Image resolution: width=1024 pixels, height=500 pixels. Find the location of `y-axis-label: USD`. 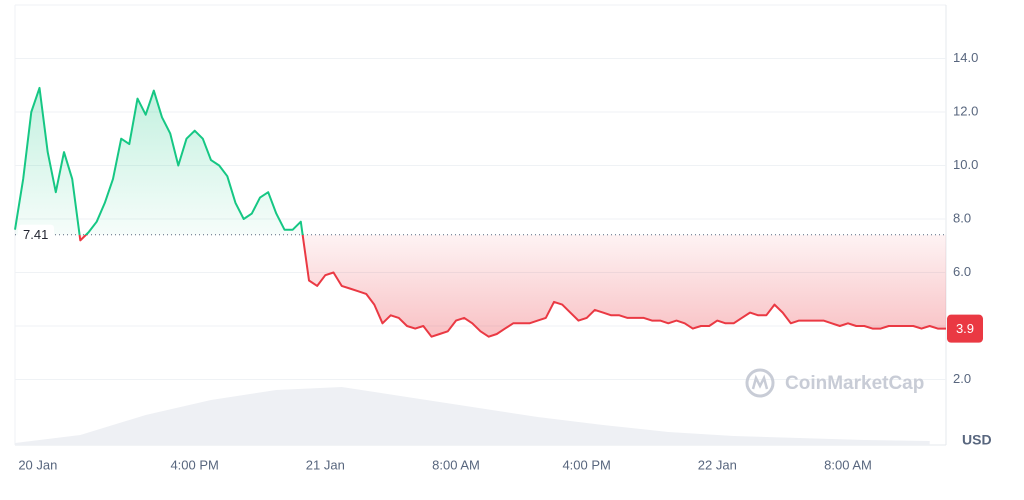

y-axis-label: USD is located at coordinates (977, 440).